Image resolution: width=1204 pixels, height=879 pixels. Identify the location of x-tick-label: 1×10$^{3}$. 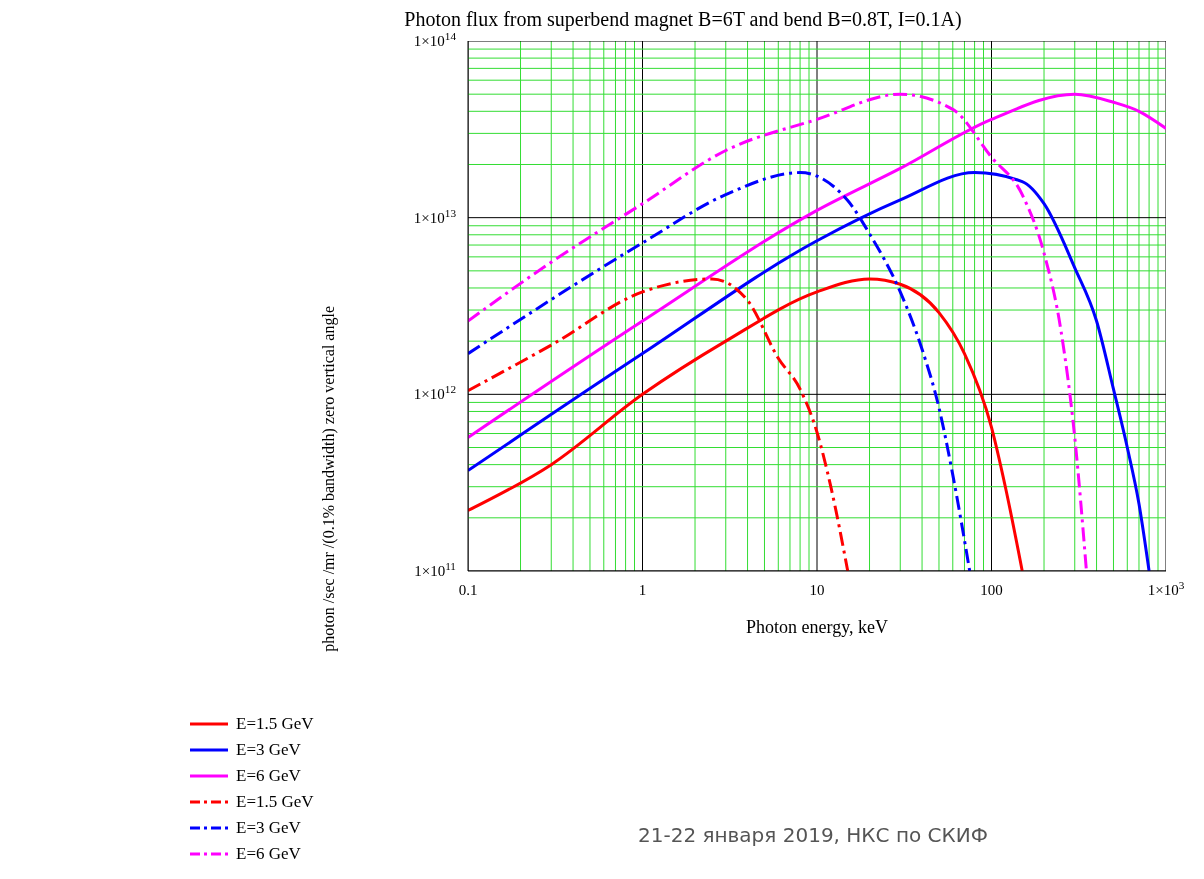
(1166, 588).